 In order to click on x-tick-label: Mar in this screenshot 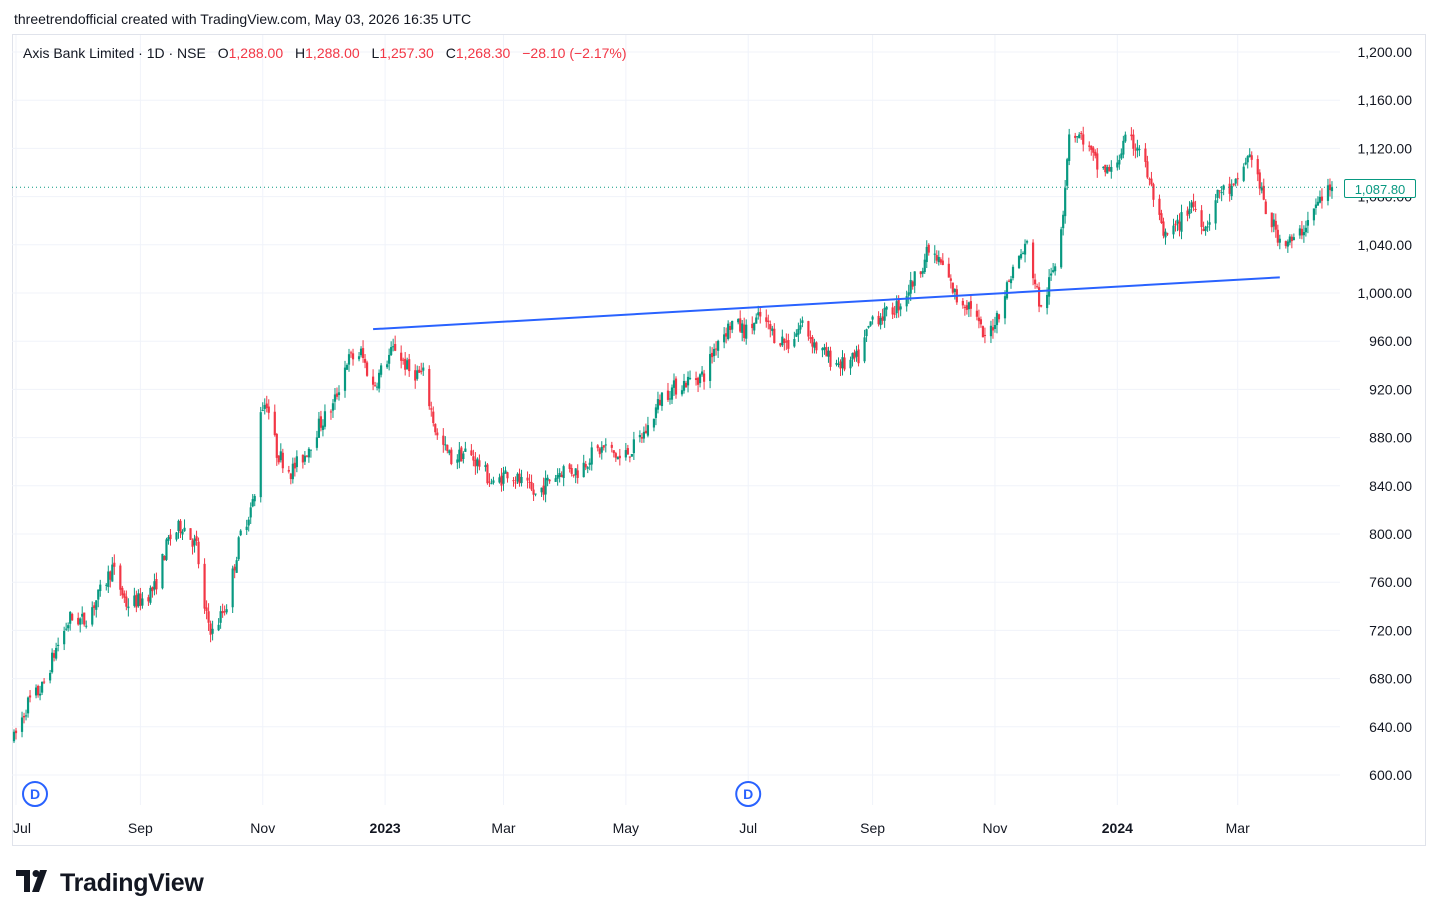, I will do `click(503, 828)`.